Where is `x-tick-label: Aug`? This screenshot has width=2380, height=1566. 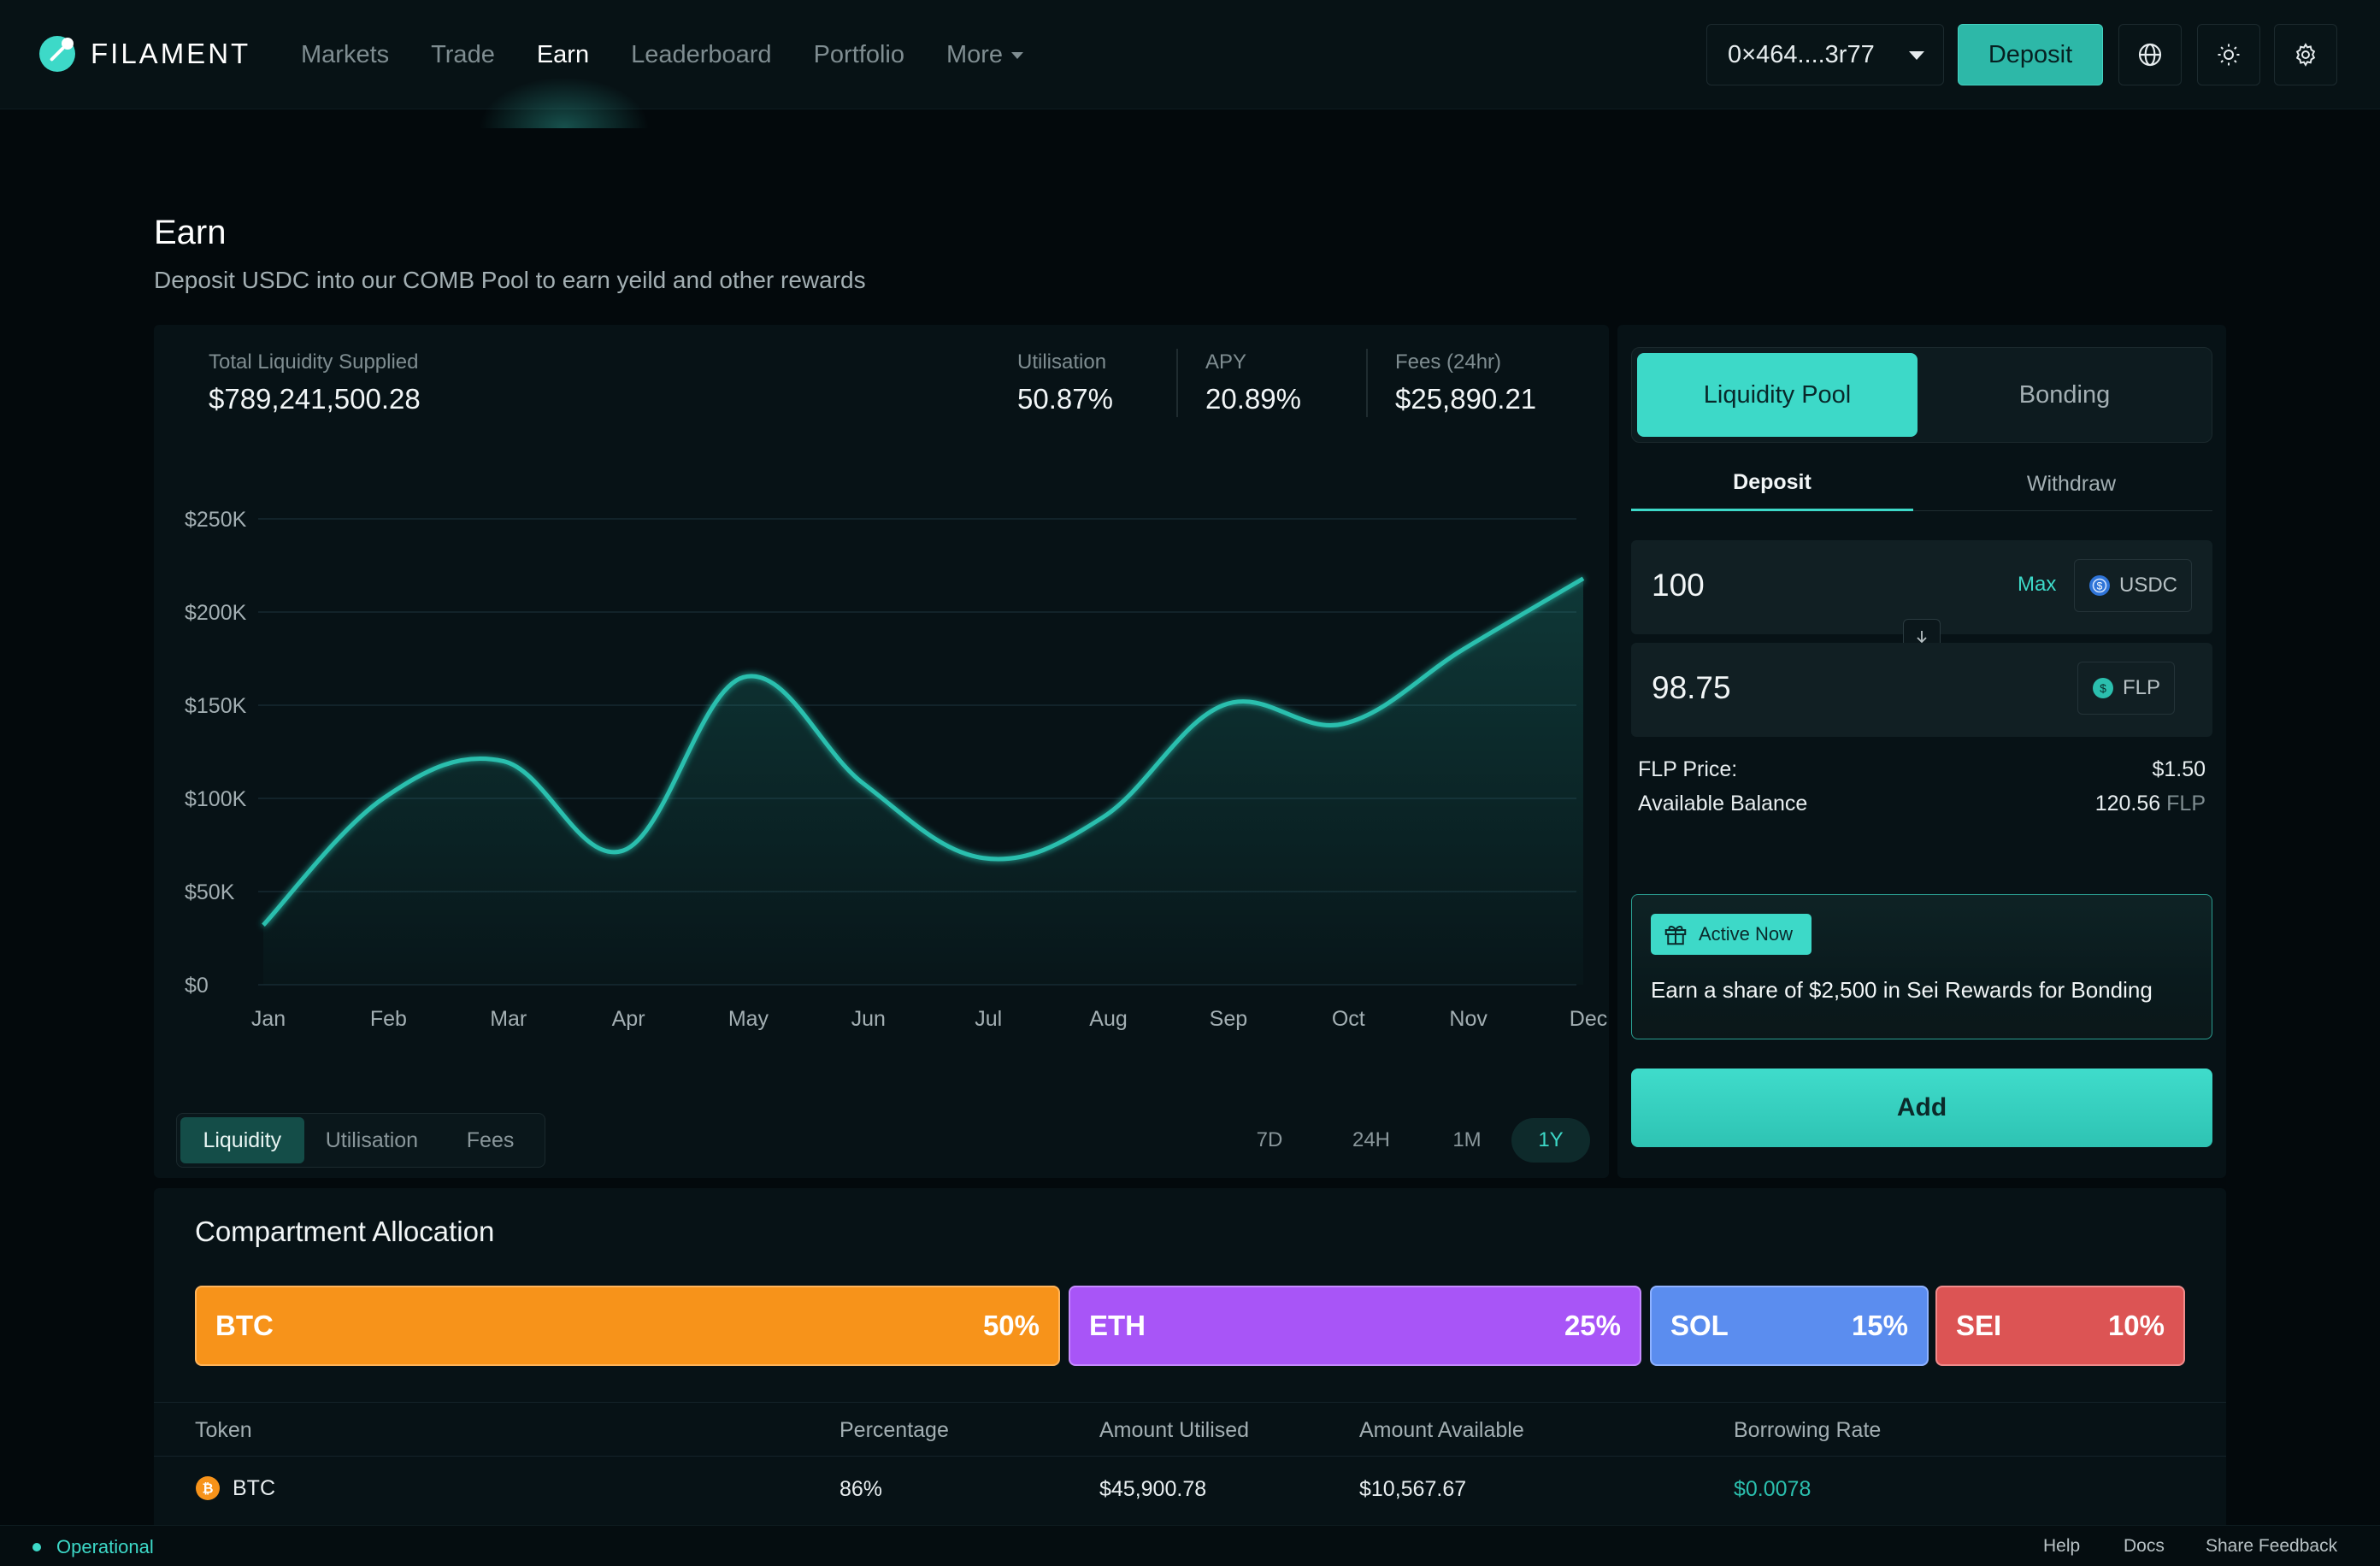
x-tick-label: Aug is located at coordinates (1108, 1019).